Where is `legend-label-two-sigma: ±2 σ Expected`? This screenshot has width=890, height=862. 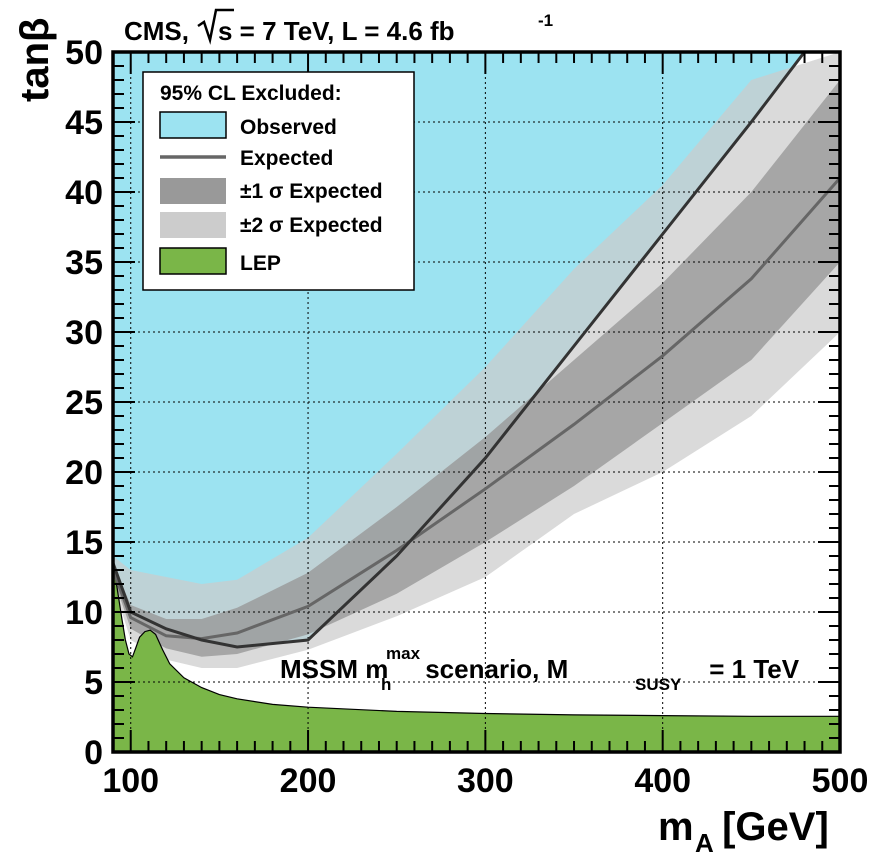 legend-label-two-sigma: ±2 σ Expected is located at coordinates (311, 225).